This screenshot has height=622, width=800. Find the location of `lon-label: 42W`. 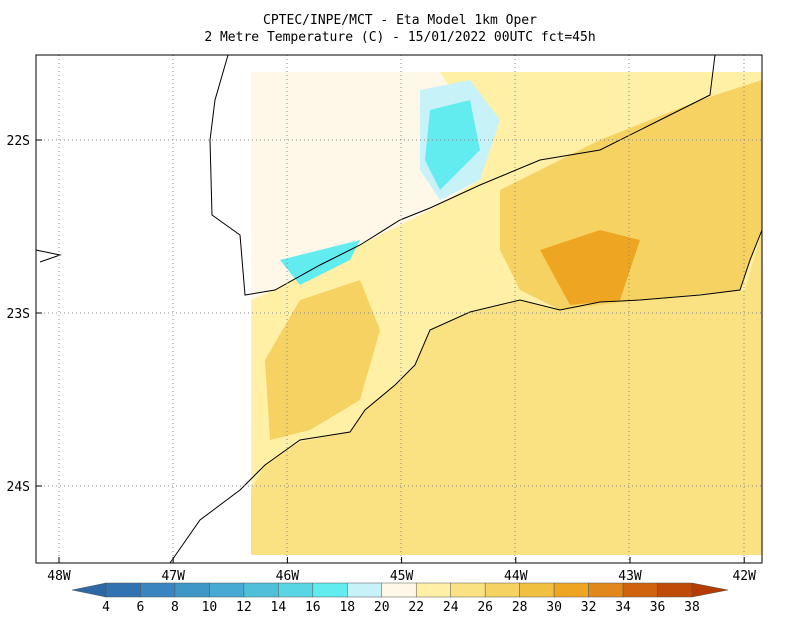

lon-label: 42W is located at coordinates (744, 576).